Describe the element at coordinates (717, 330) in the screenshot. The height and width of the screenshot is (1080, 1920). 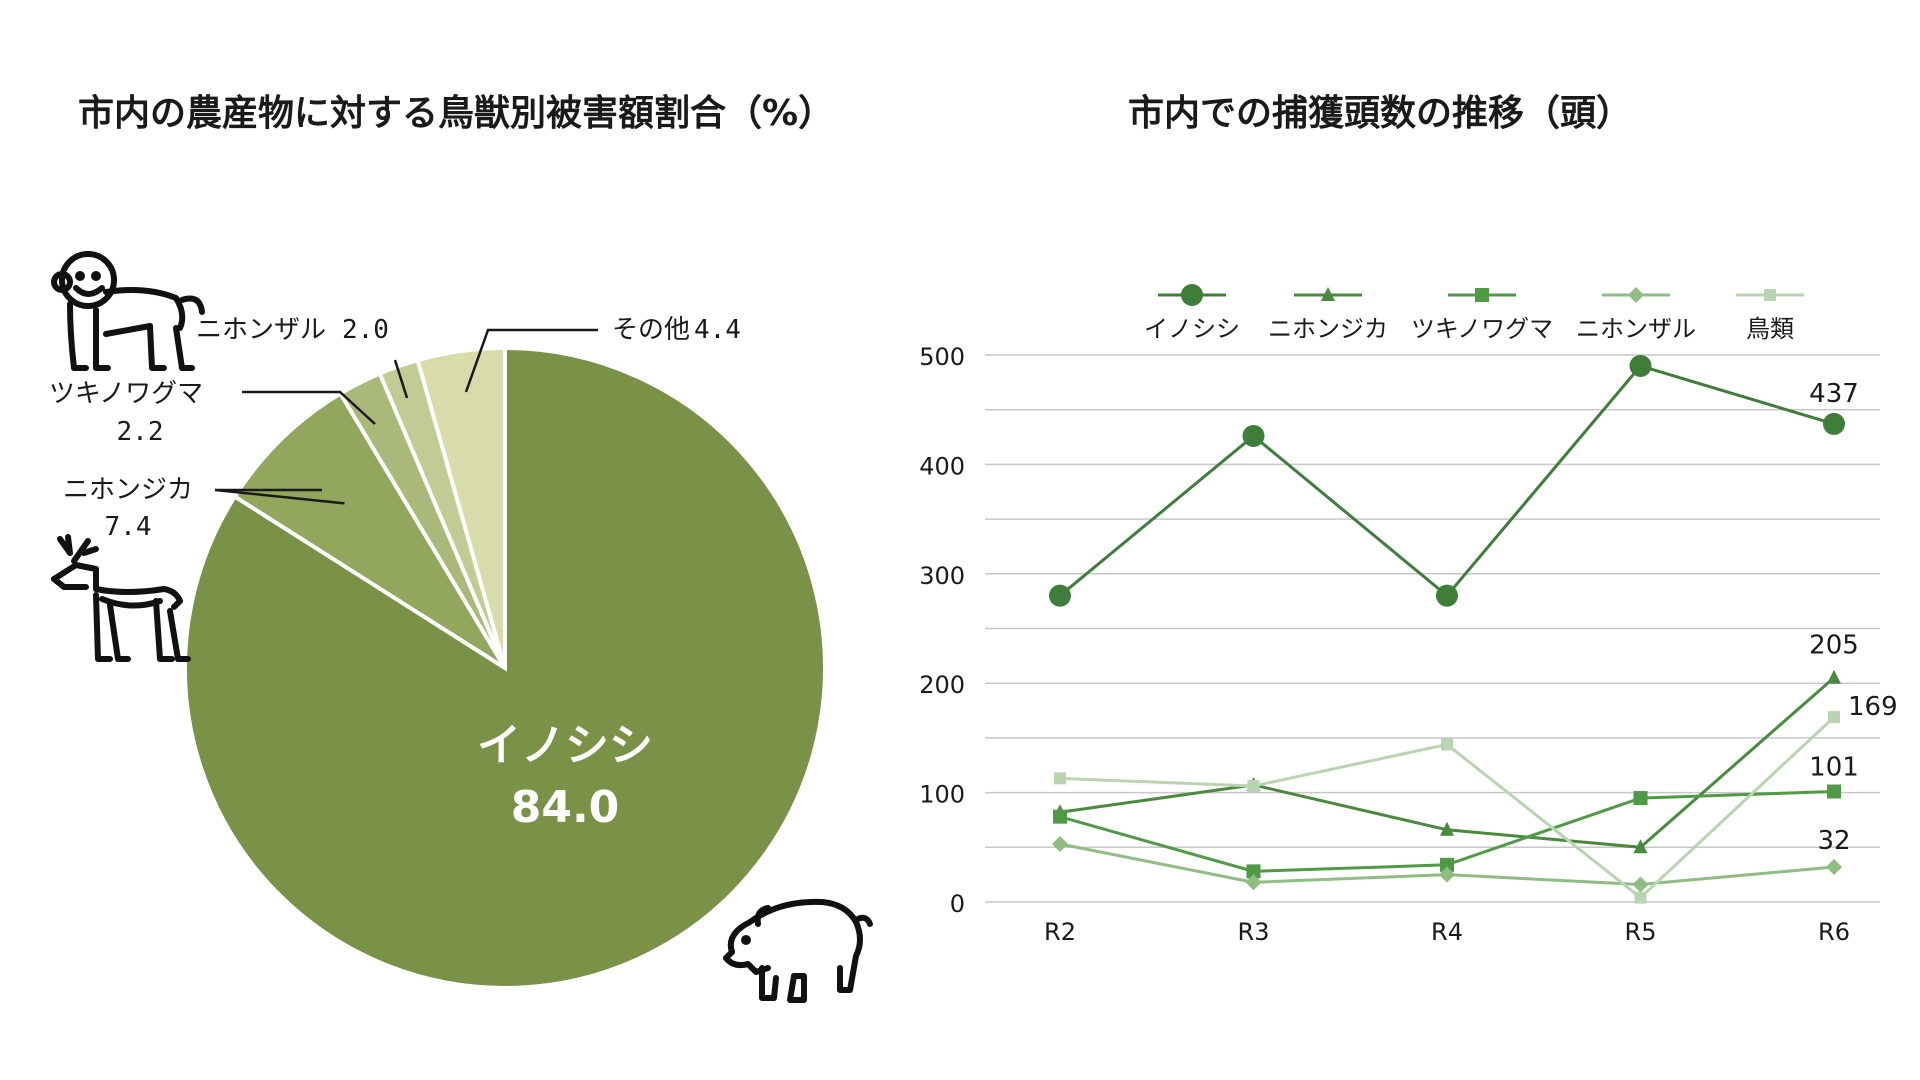
I see `pie-label-sonota-value: 4.4` at that location.